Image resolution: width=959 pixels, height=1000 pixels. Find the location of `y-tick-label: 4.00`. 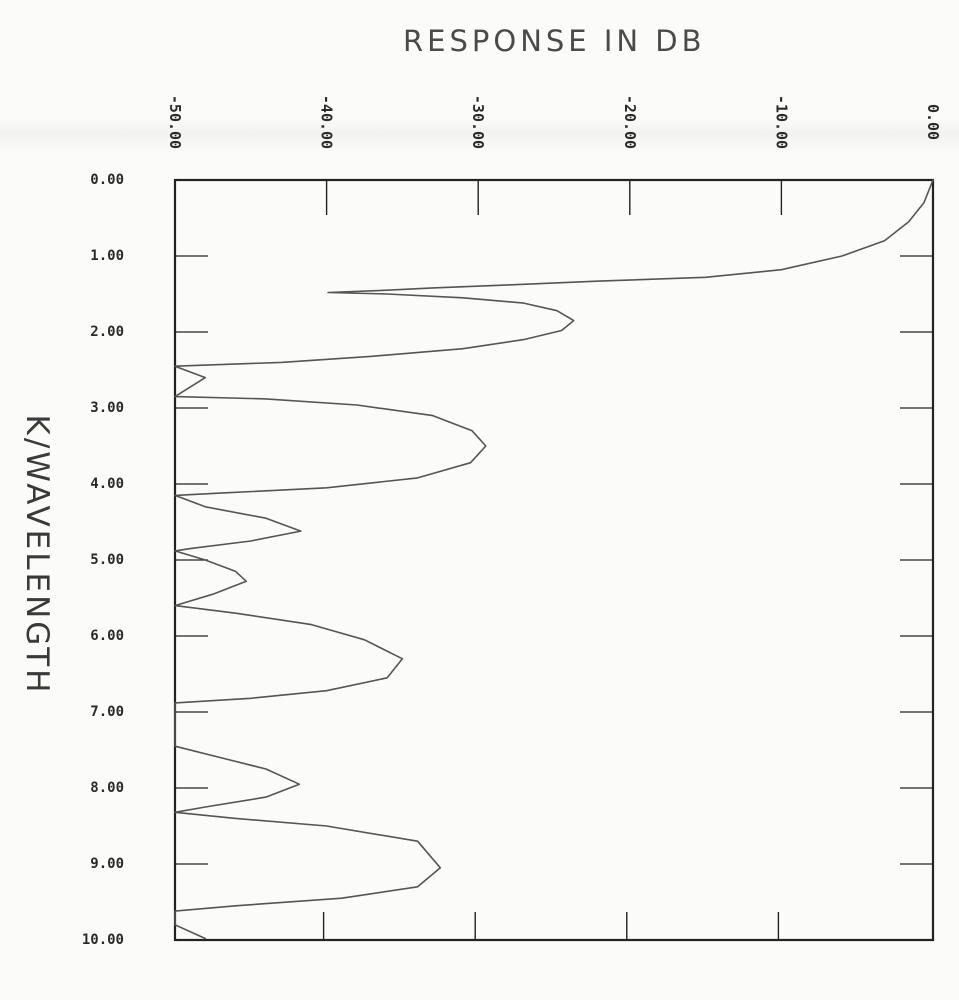

y-tick-label: 4.00 is located at coordinates (107, 484).